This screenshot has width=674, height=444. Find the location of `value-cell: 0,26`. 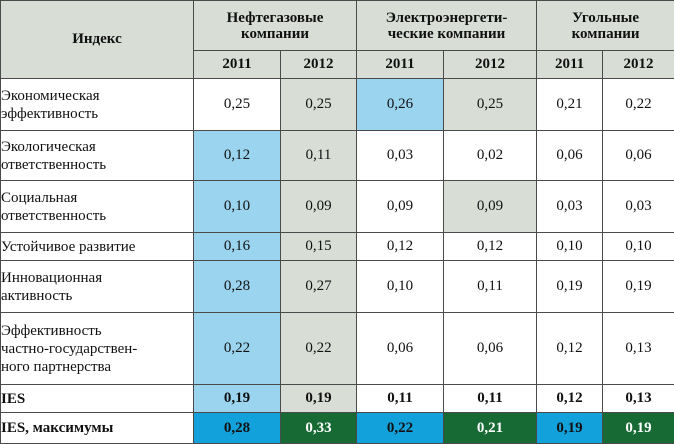

value-cell: 0,26 is located at coordinates (400, 105).